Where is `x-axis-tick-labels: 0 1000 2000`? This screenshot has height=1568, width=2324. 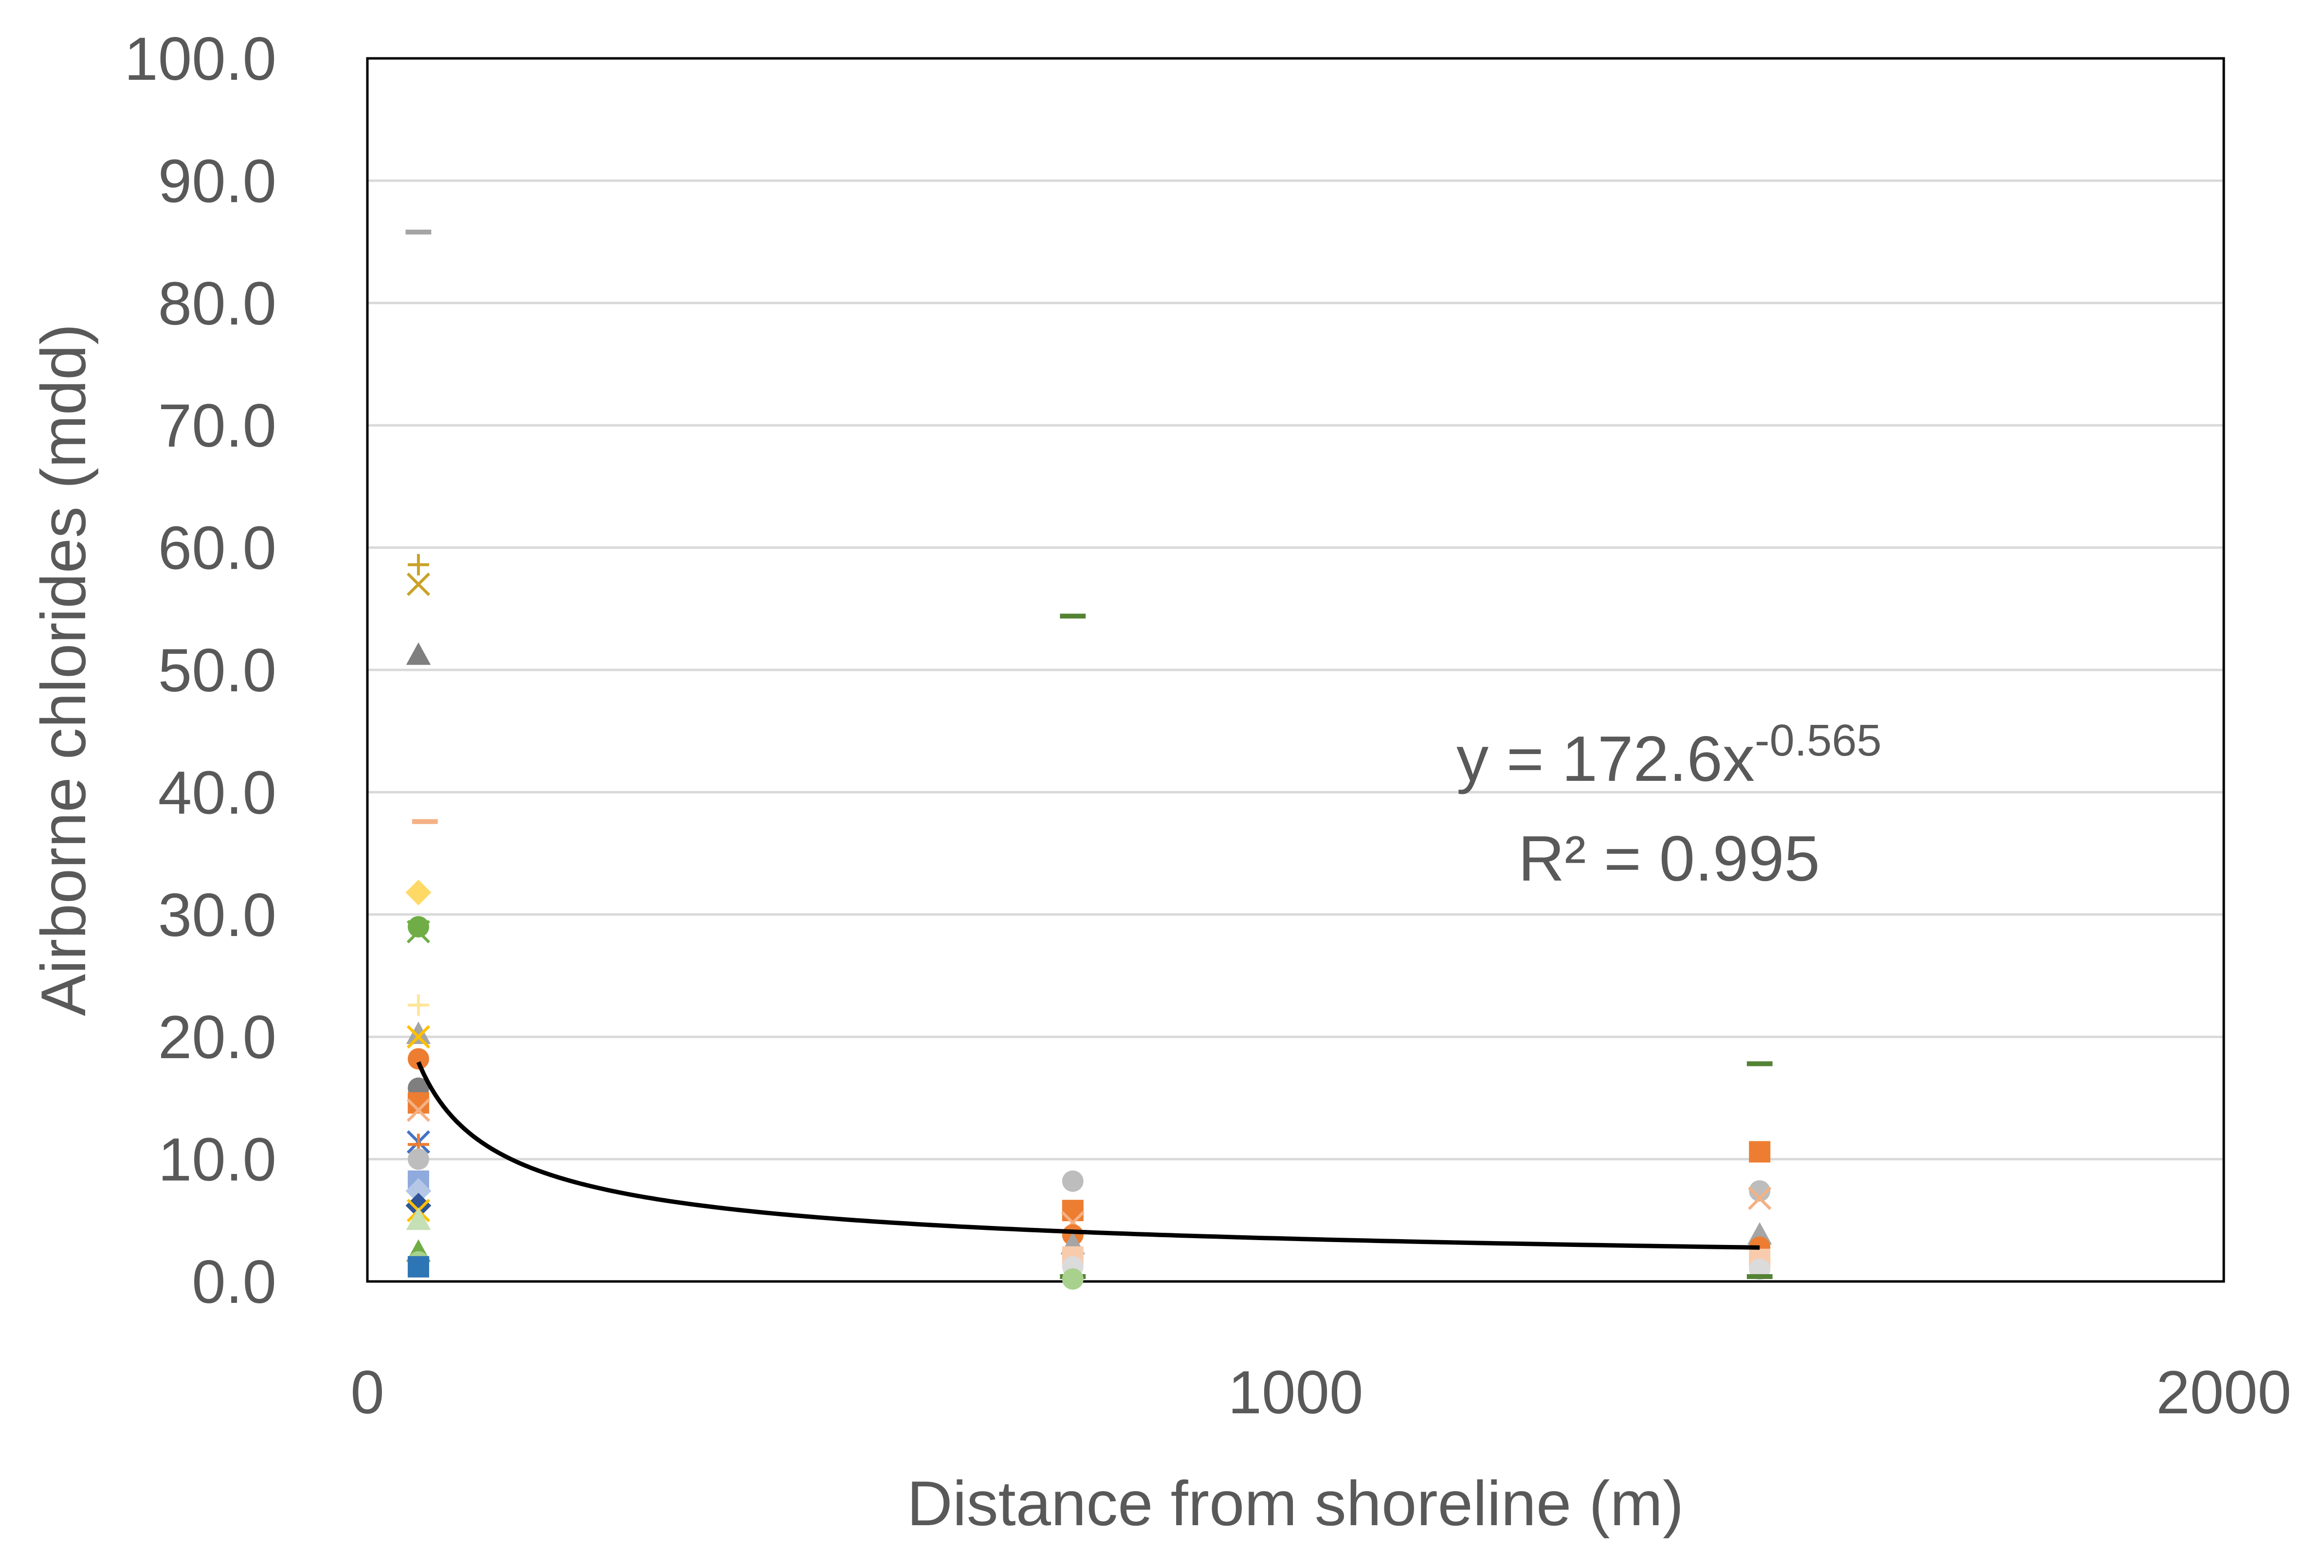
x-axis-tick-labels: 0 1000 2000 is located at coordinates (1320, 1392).